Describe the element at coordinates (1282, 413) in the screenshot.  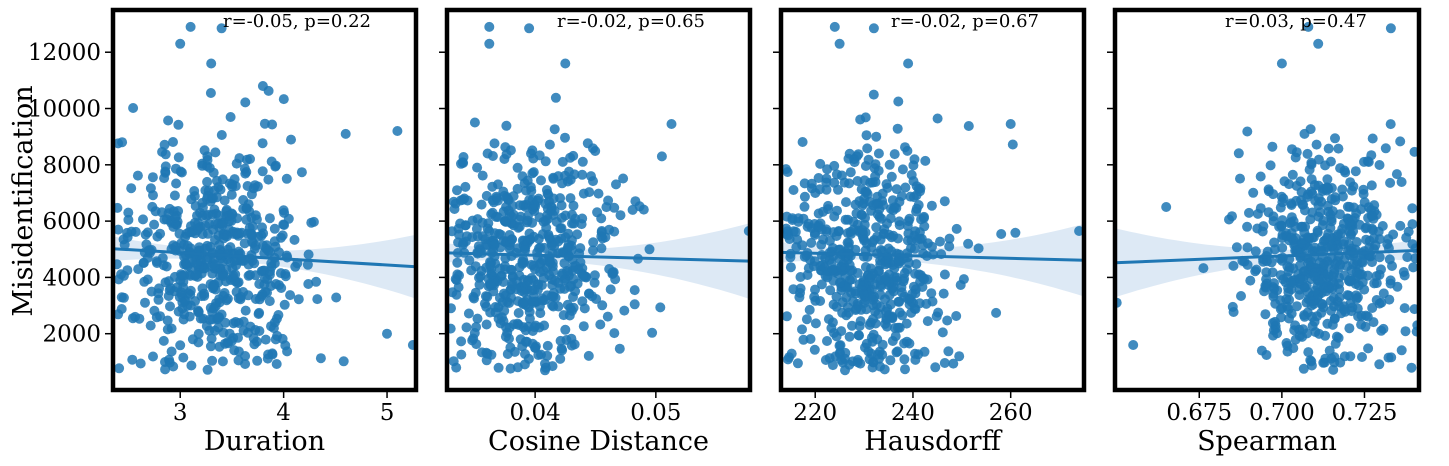
I see `x-tick-label: 0.700` at that location.